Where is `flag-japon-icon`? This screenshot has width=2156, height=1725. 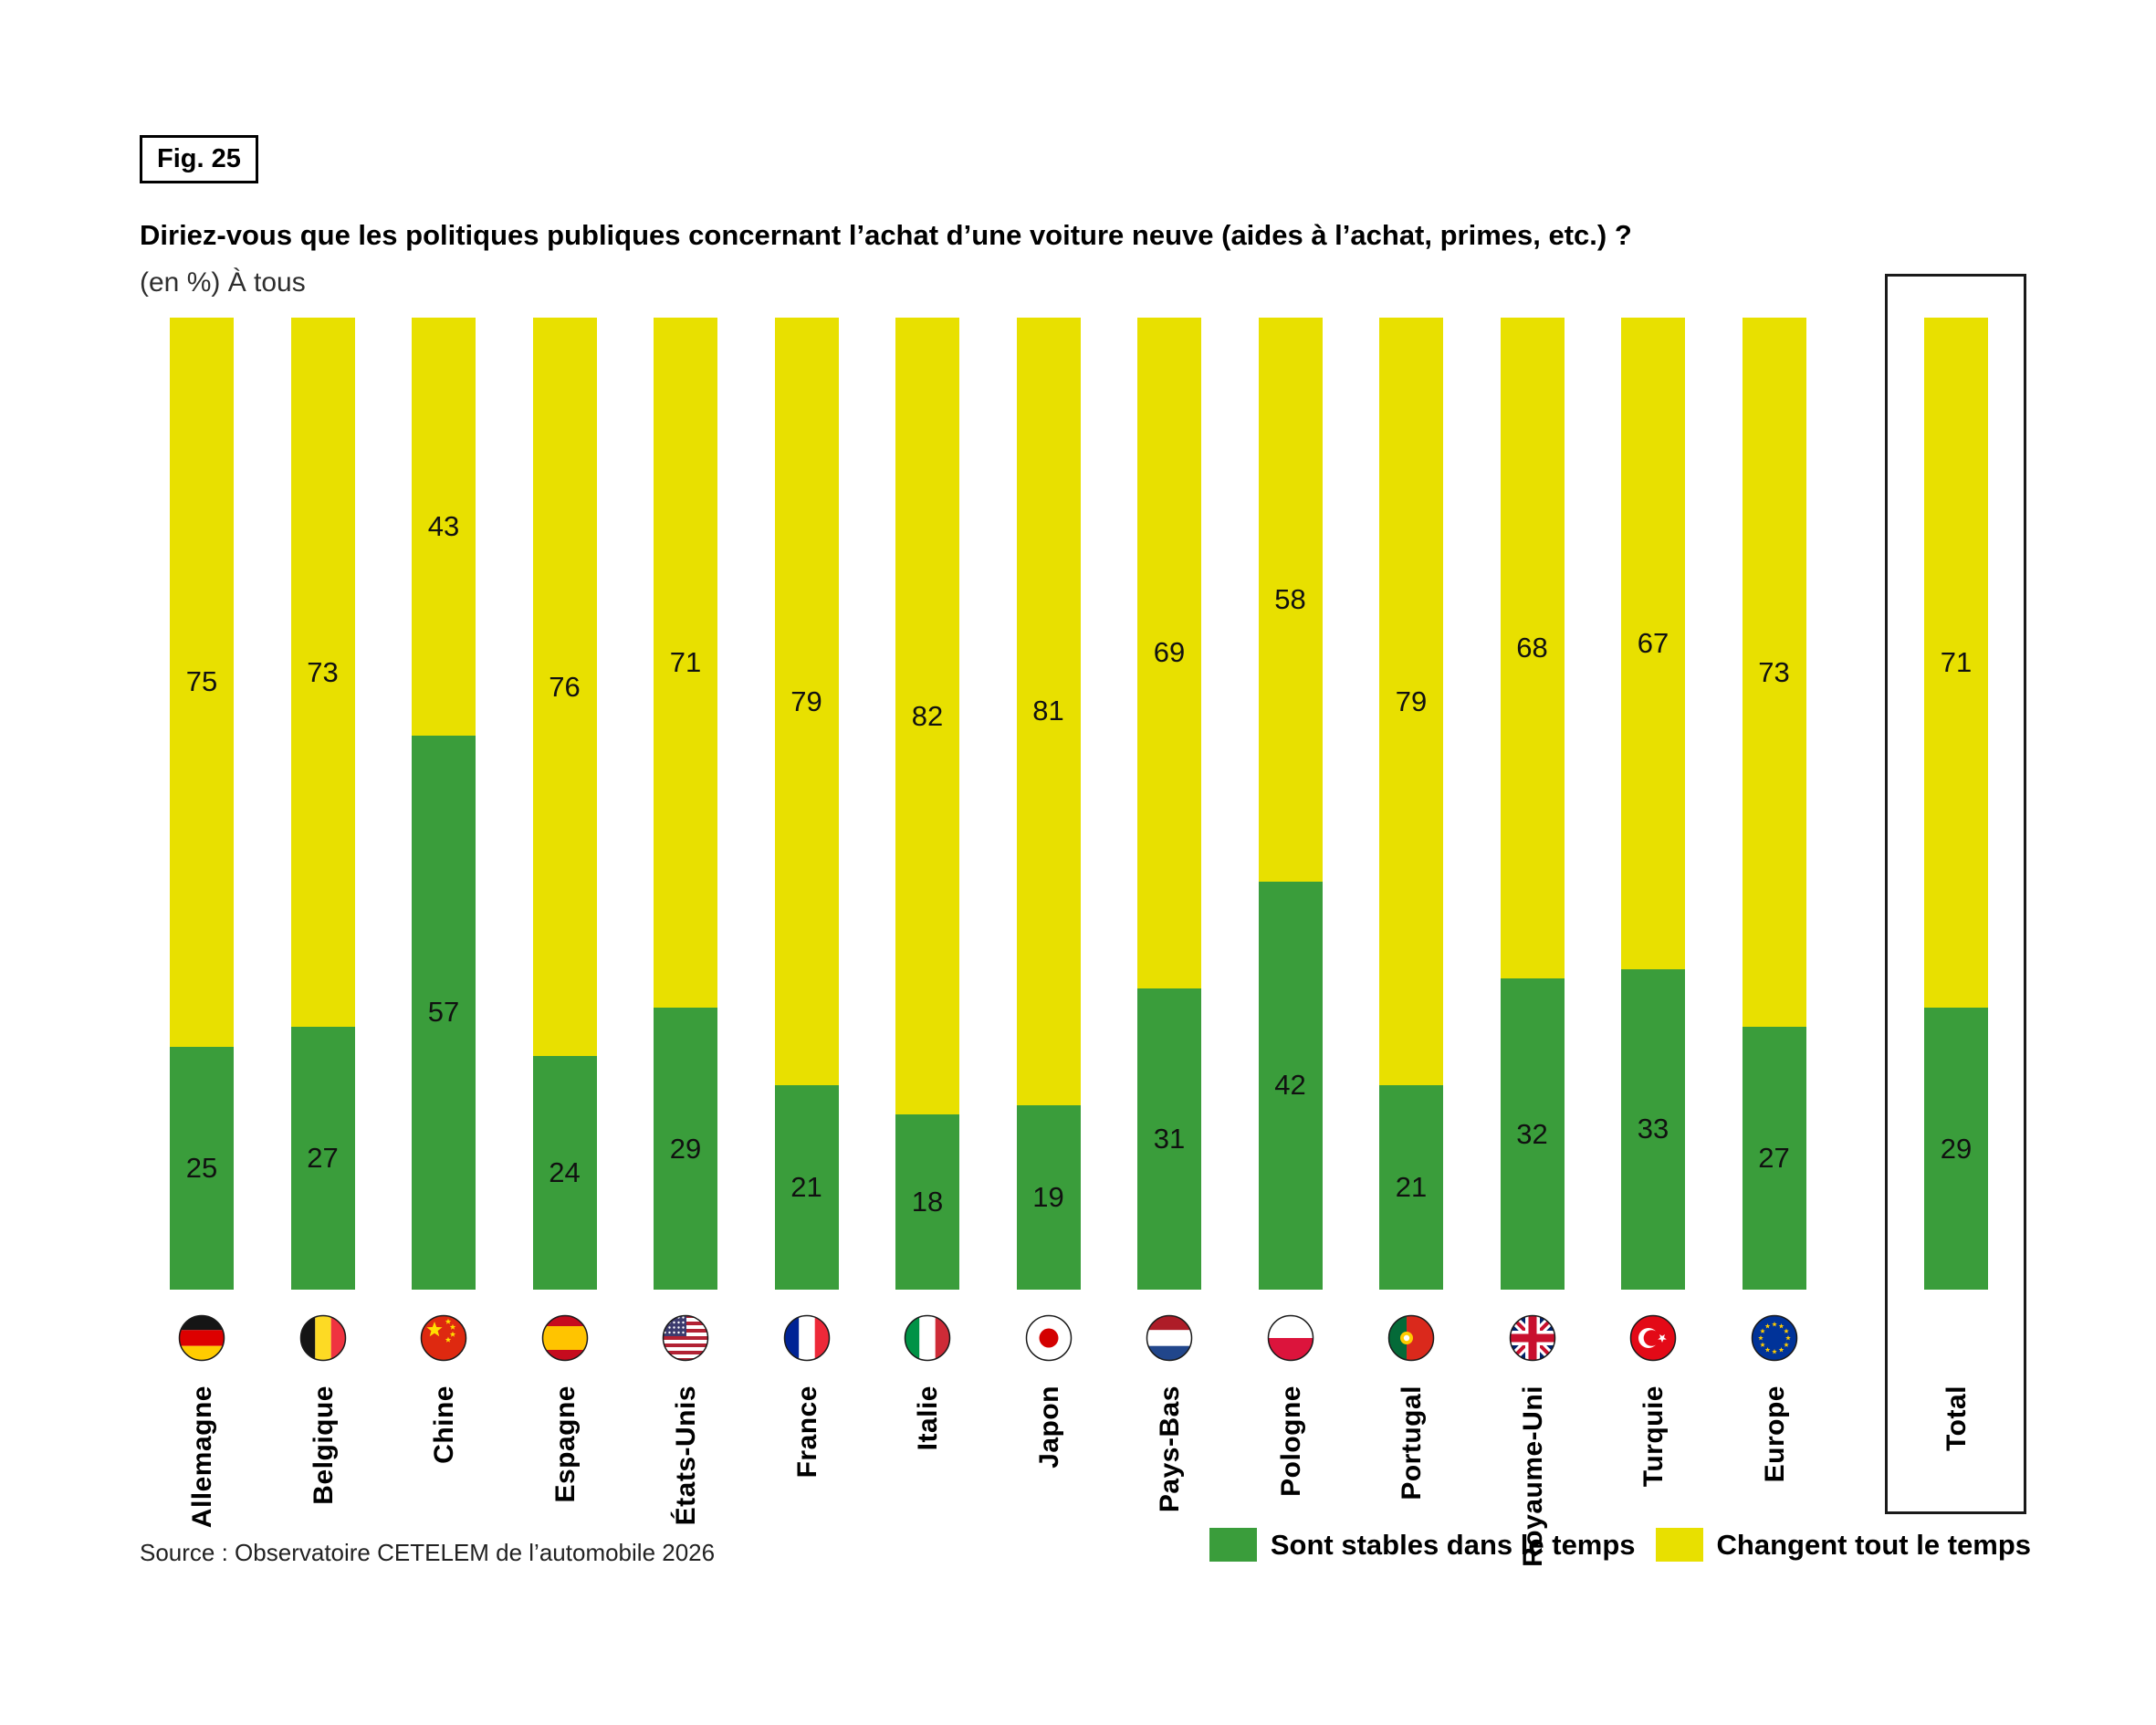 flag-japon-icon is located at coordinates (1048, 1338).